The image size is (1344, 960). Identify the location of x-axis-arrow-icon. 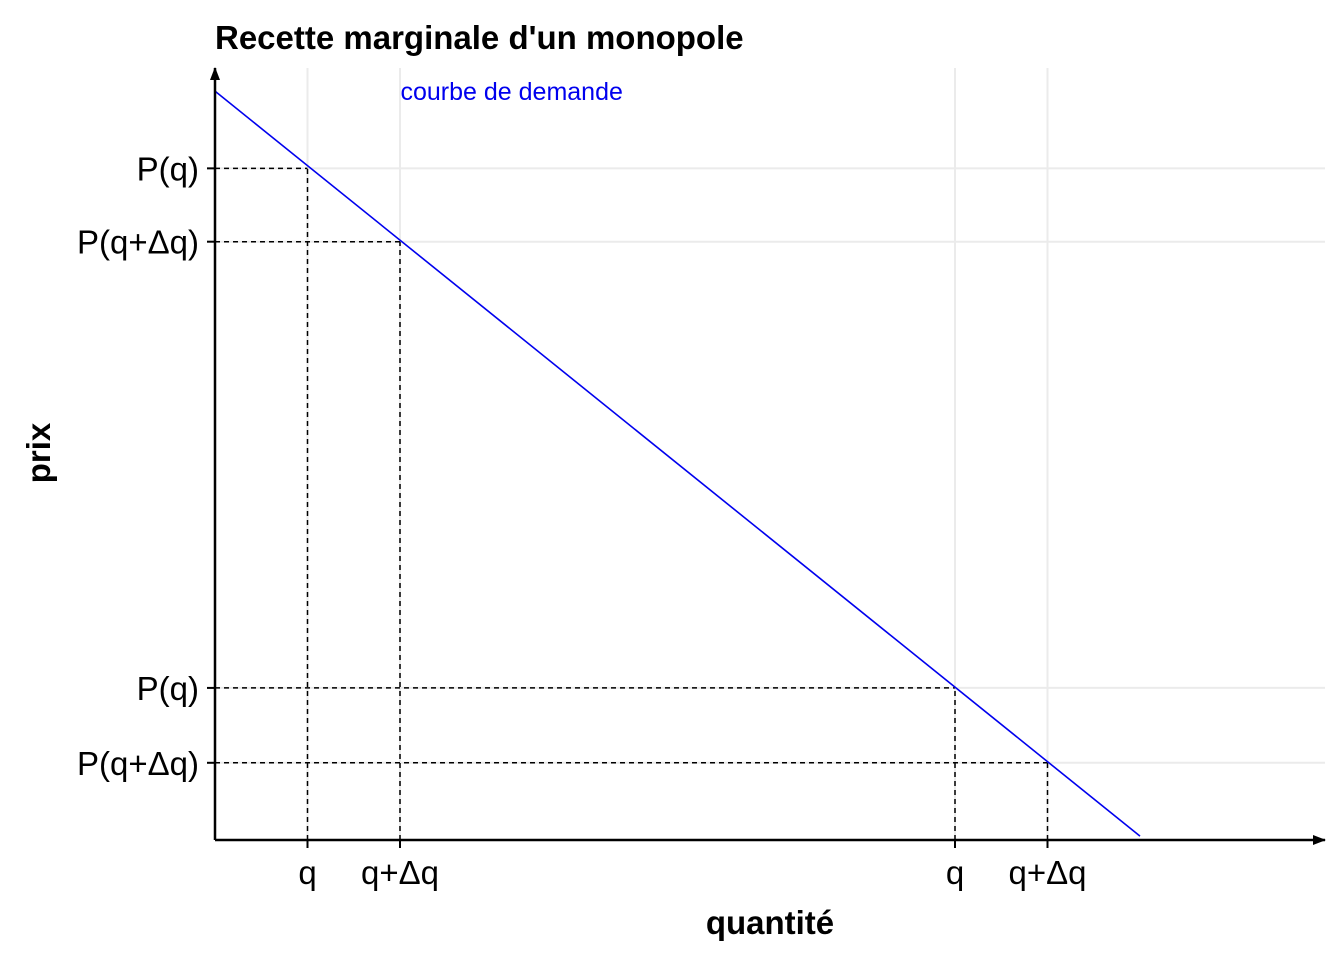
(1319, 840).